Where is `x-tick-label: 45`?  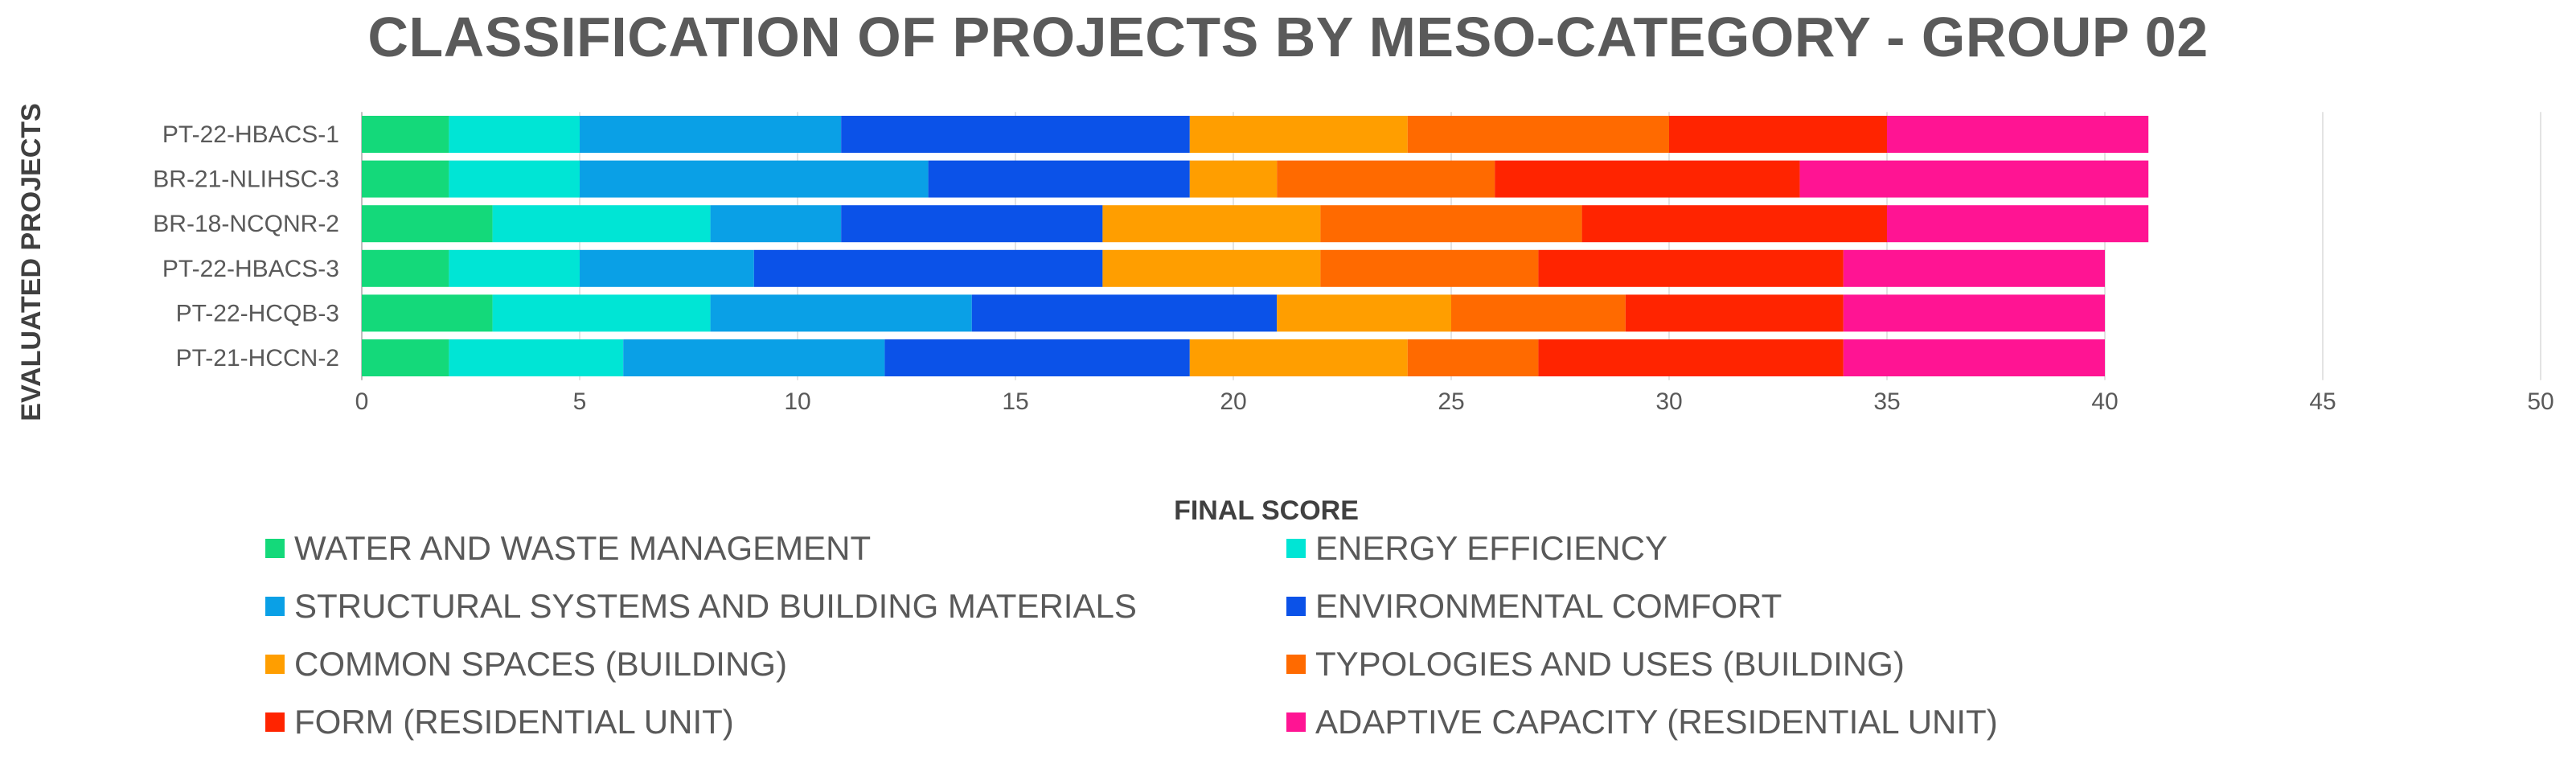 x-tick-label: 45 is located at coordinates (2323, 401).